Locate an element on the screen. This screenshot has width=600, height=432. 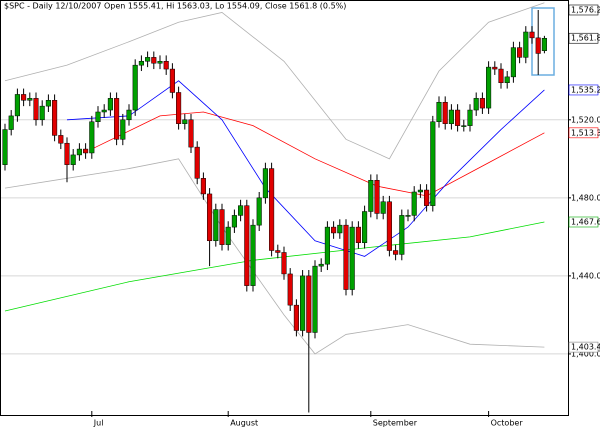
price-label: 1,561.8 is located at coordinates (585, 38).